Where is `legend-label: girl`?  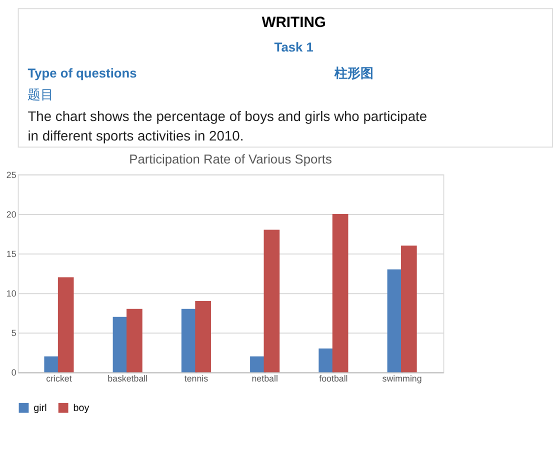
legend-label: girl is located at coordinates (40, 408).